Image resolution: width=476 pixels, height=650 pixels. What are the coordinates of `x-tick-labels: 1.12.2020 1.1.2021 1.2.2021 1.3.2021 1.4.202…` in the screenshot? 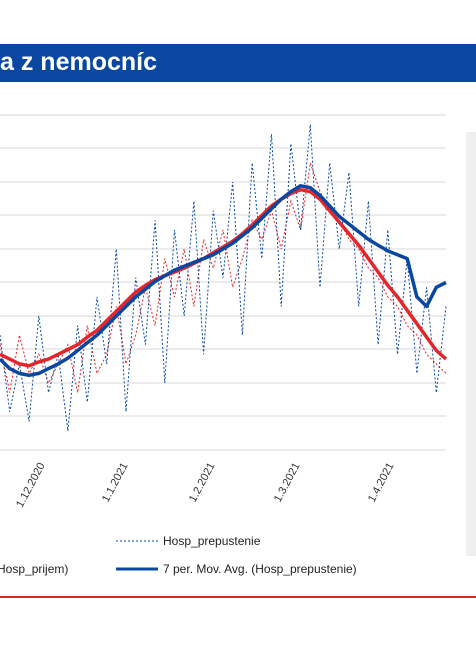 It's located at (205, 485).